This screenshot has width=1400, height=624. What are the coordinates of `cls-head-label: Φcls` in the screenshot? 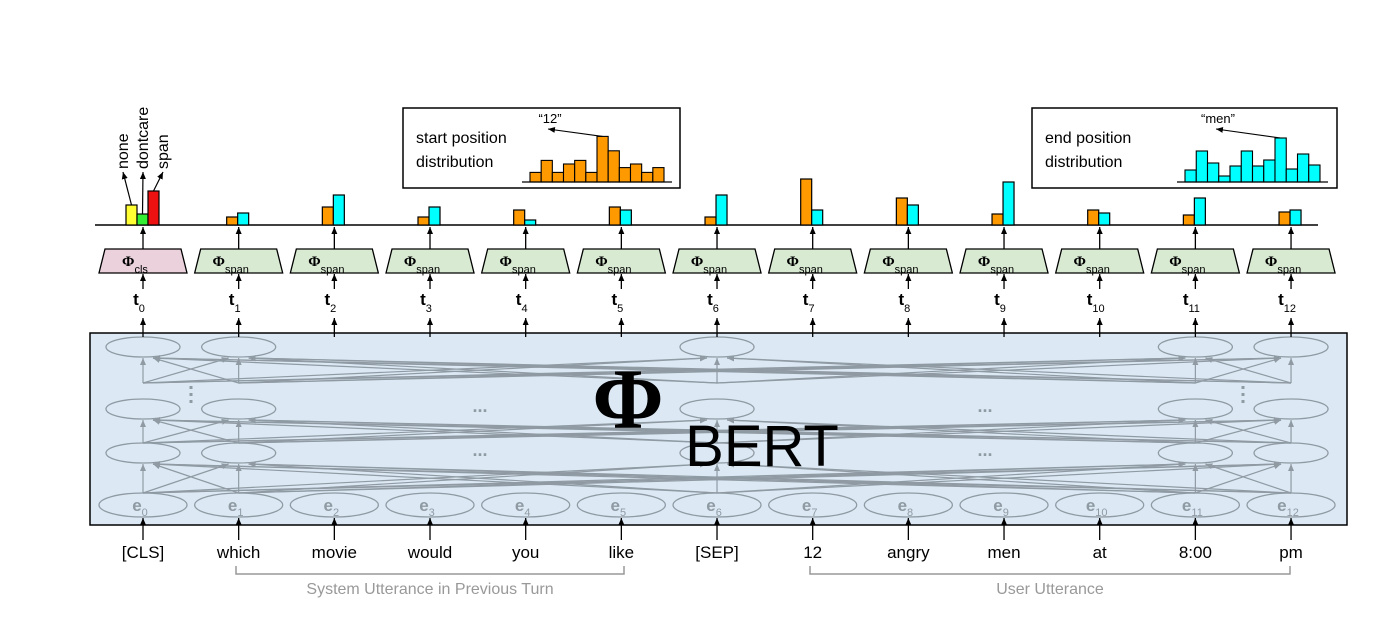 It's located at (135, 265).